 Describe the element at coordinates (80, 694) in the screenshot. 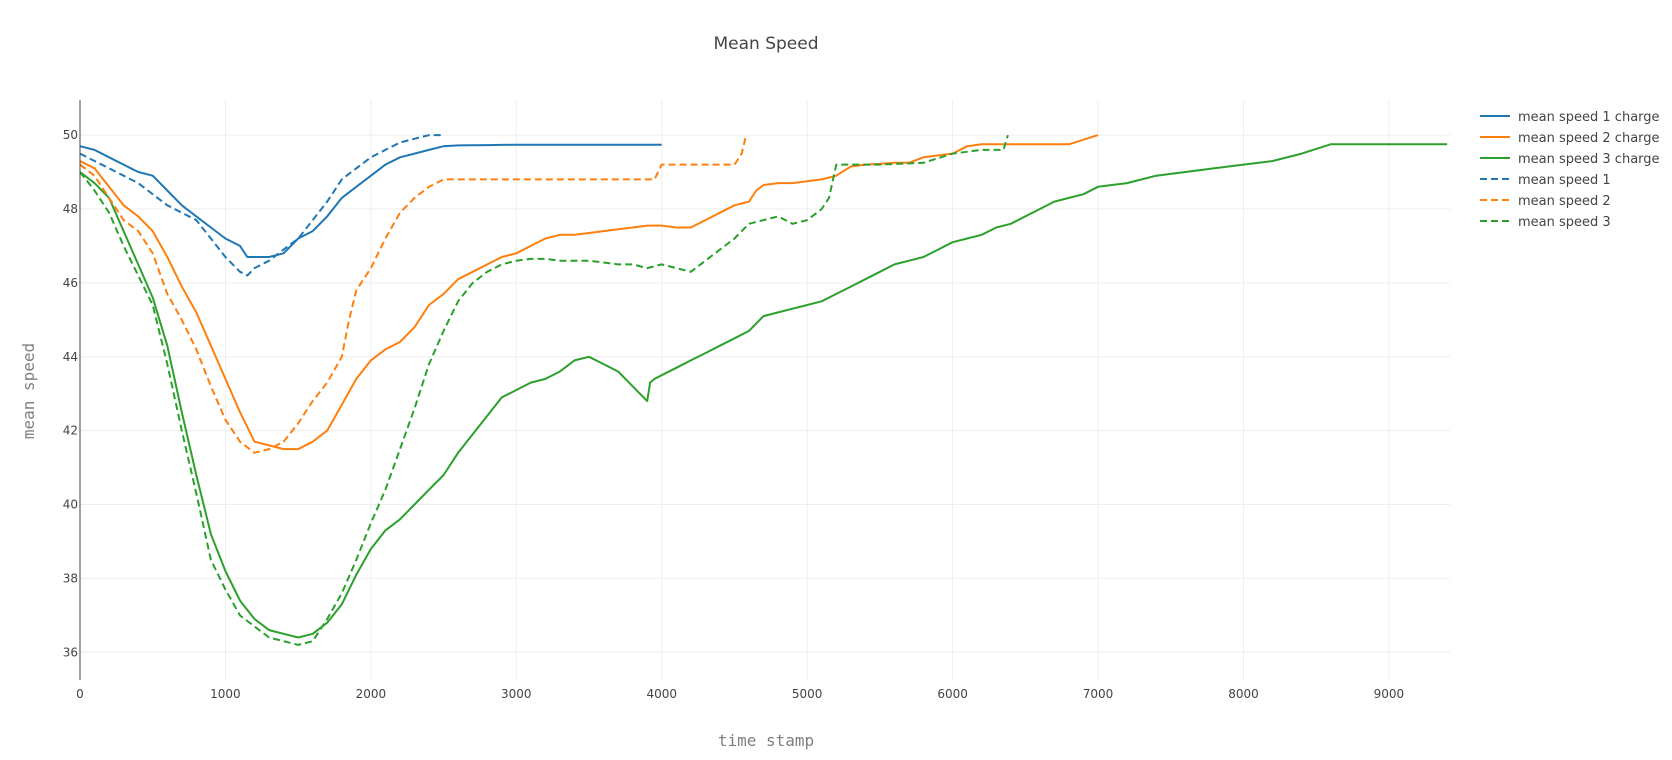

I see `x-tick-label: 0` at that location.